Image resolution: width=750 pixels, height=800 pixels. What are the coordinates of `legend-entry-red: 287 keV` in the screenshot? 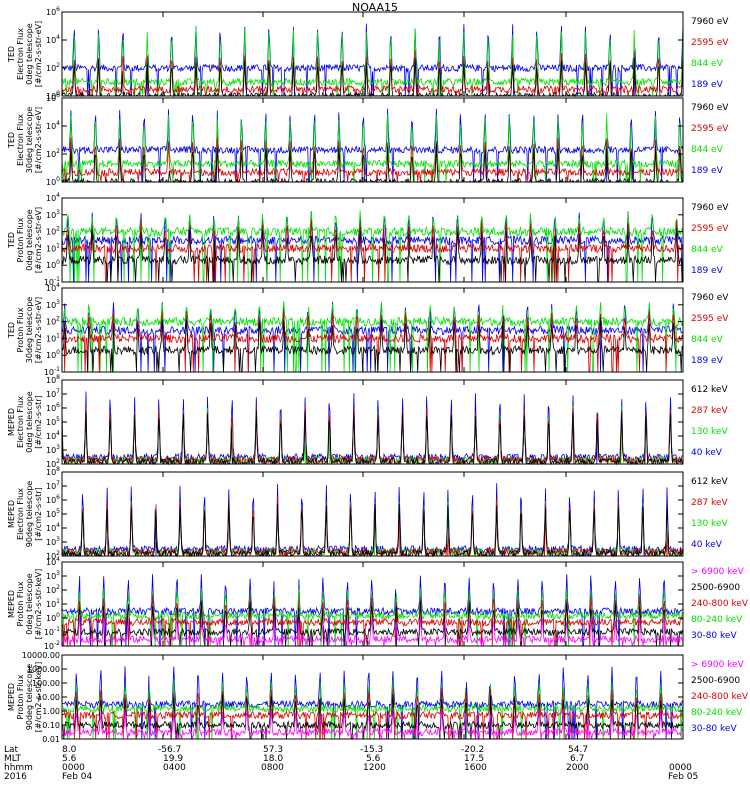 It's located at (709, 503).